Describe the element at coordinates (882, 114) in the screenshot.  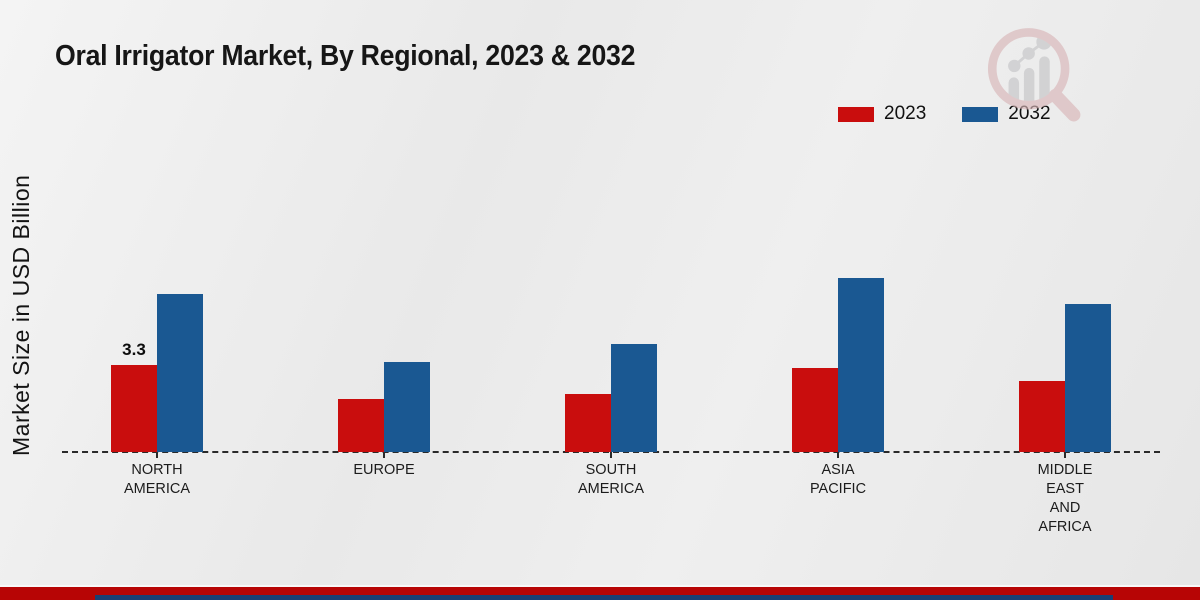
I see `legend-item-2023: 2023` at that location.